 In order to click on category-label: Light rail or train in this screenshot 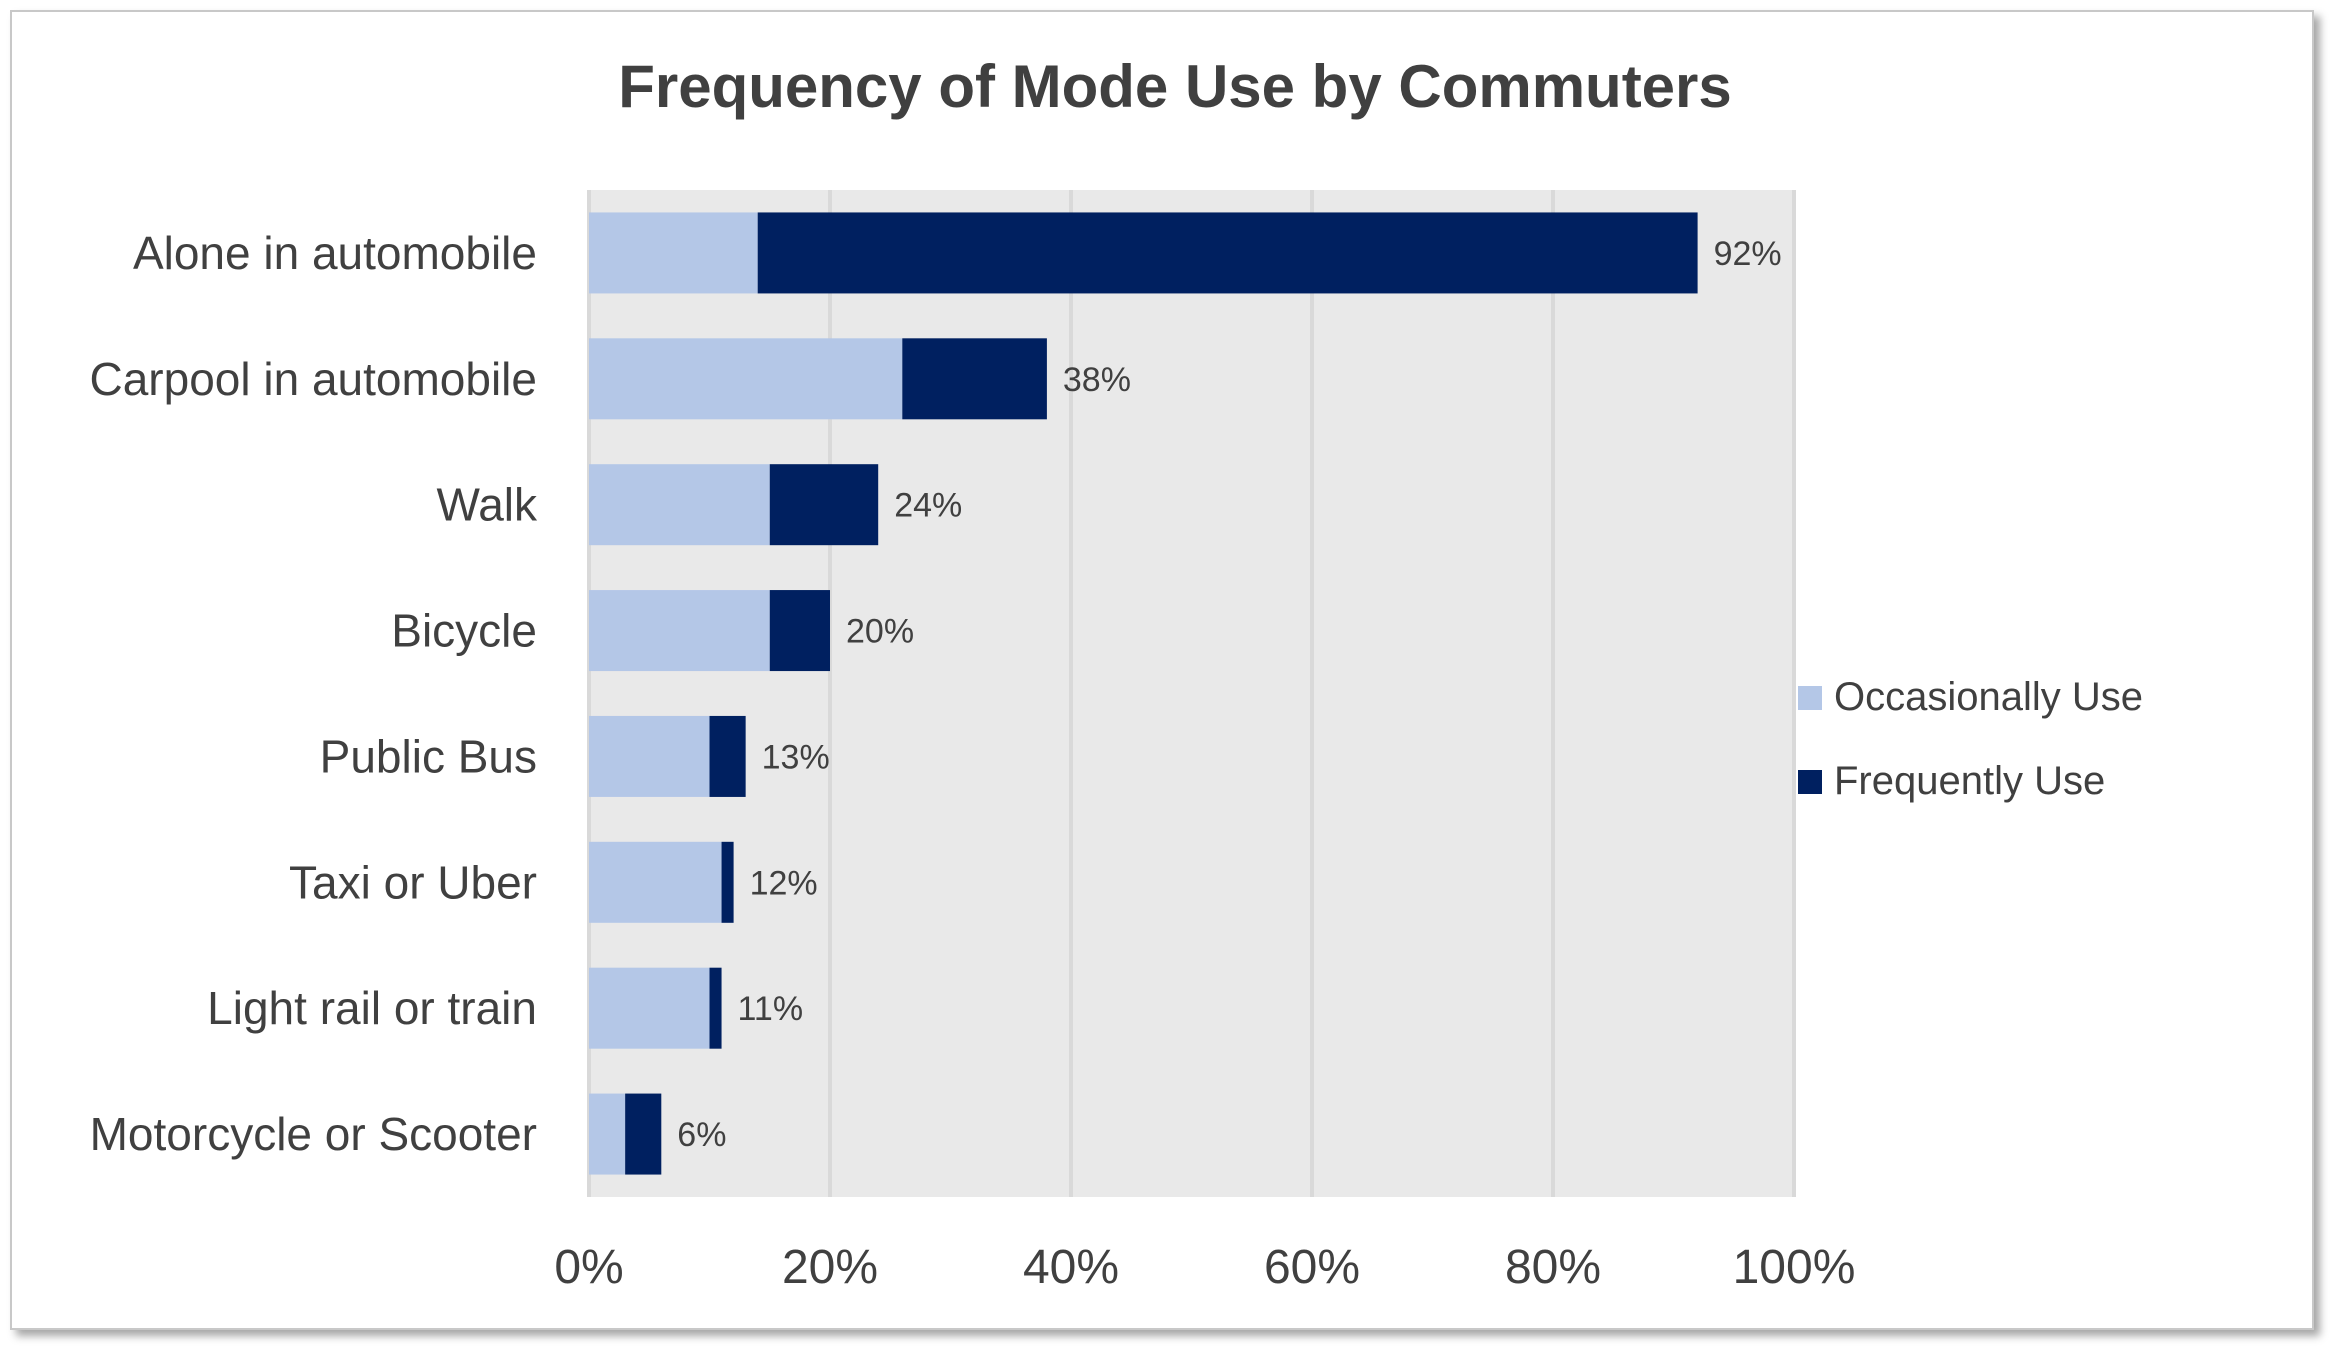, I will do `click(372, 1008)`.